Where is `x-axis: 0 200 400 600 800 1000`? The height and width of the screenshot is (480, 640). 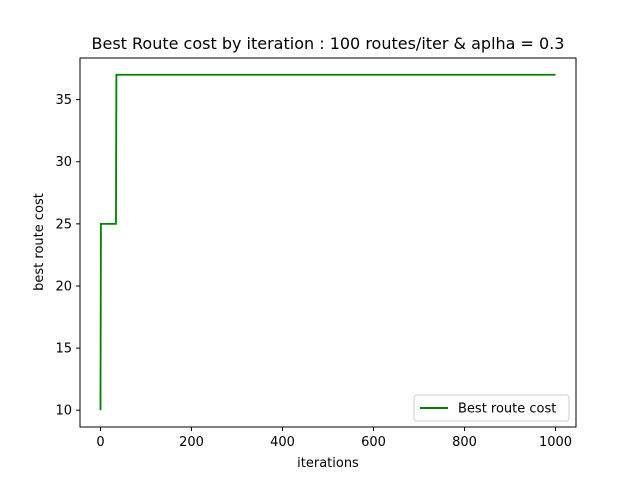
x-axis: 0 200 400 600 800 1000 is located at coordinates (334, 438).